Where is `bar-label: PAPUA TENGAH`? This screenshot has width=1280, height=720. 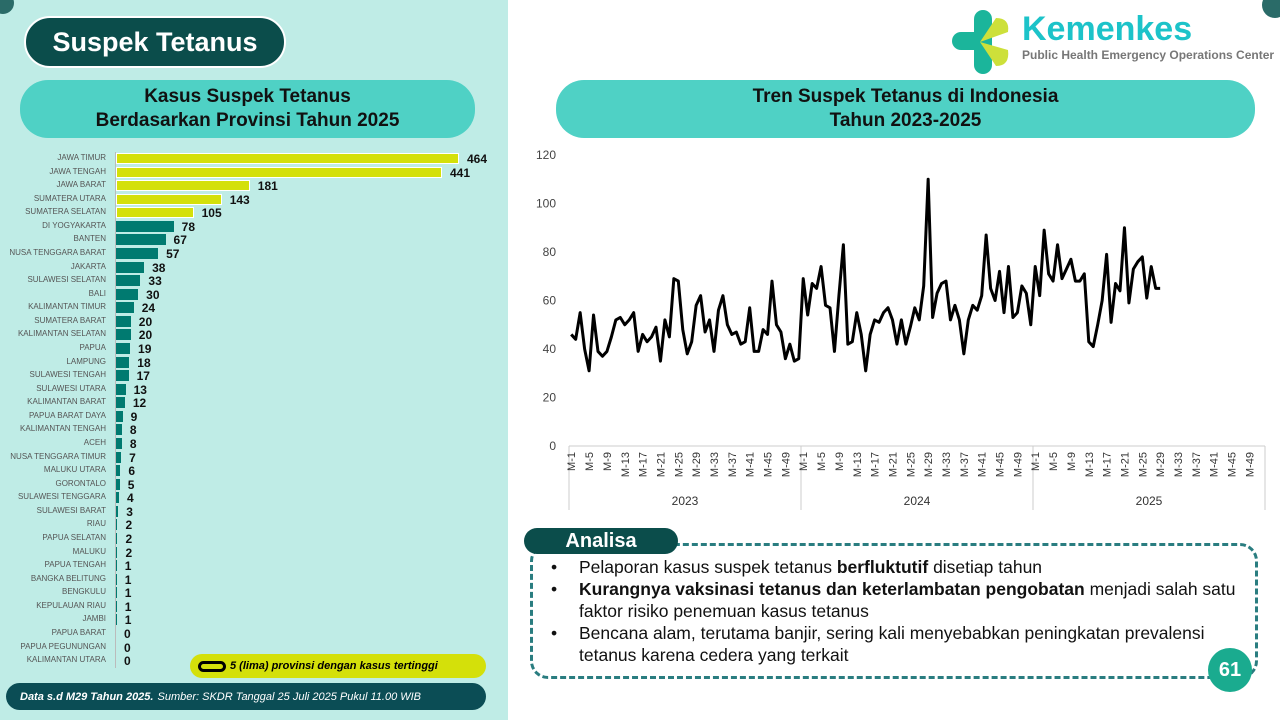
bar-label: PAPUA TENGAH is located at coordinates (75, 565).